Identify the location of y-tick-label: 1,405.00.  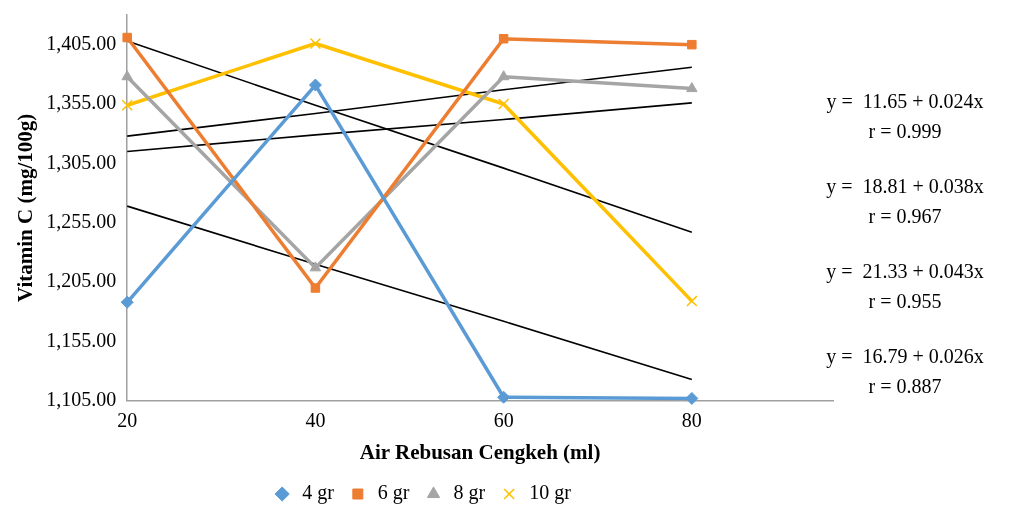
(81, 42).